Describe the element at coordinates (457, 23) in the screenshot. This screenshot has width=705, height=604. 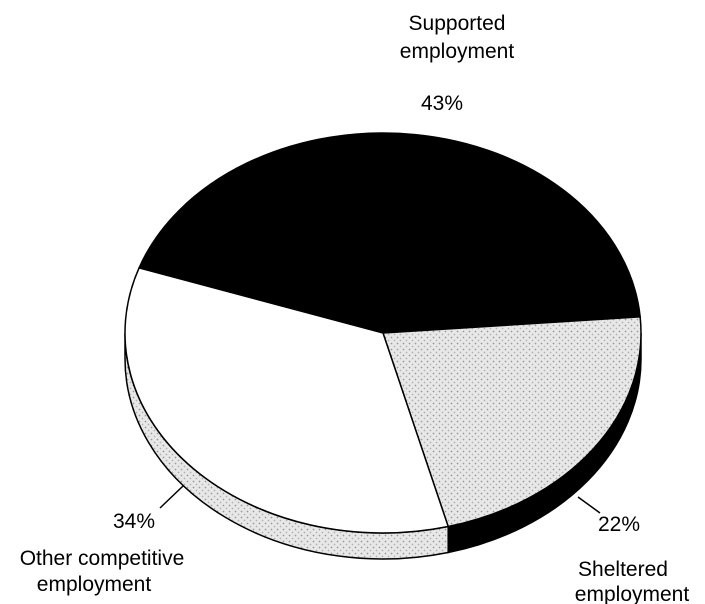
I see `supported-label-line1: Supported` at that location.